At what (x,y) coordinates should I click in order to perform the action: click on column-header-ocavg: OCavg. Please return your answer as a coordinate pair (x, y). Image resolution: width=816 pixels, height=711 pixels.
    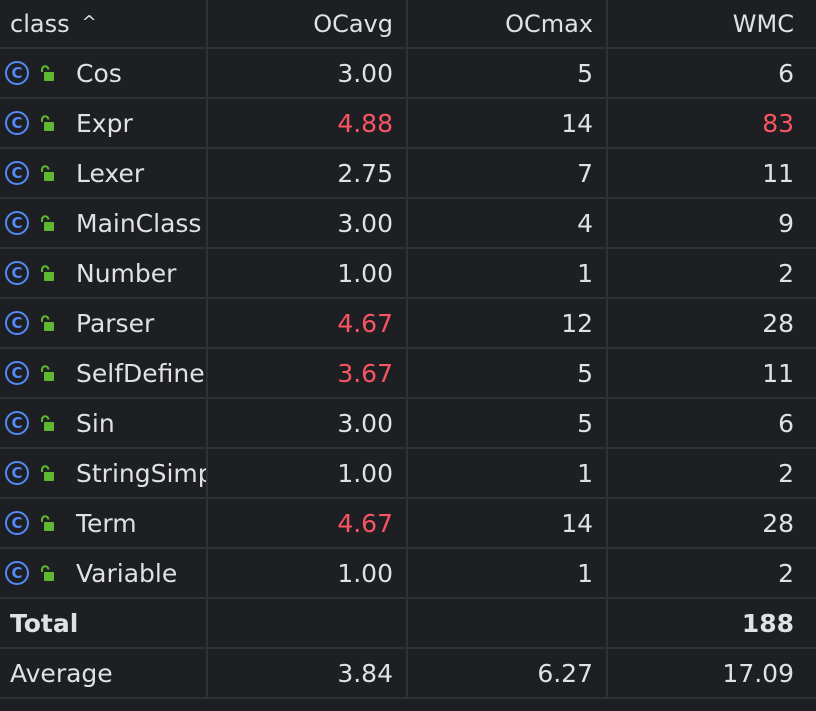
    Looking at the image, I should click on (353, 24).